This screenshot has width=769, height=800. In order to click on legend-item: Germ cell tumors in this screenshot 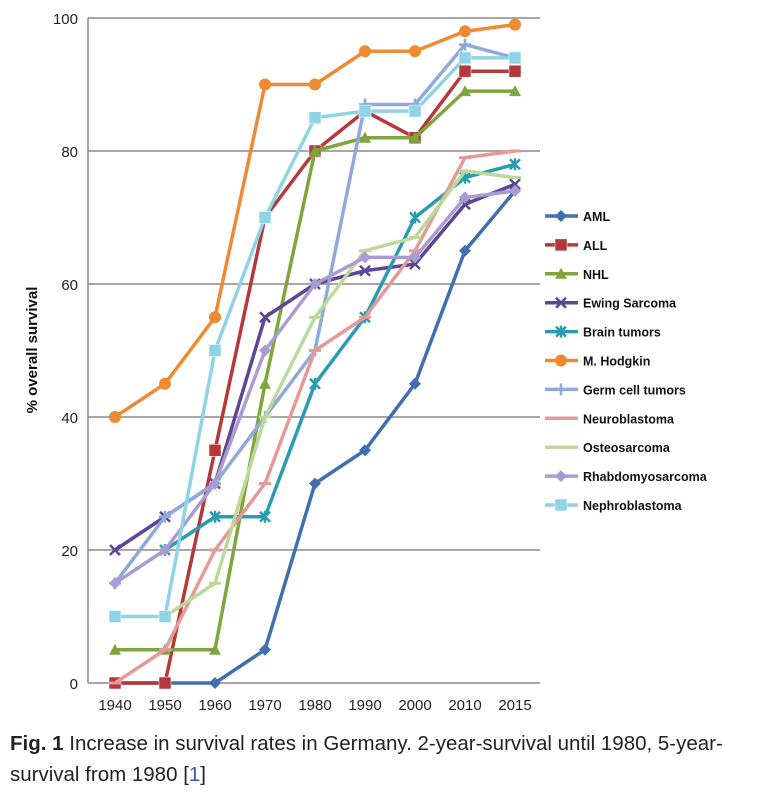, I will do `click(615, 390)`.